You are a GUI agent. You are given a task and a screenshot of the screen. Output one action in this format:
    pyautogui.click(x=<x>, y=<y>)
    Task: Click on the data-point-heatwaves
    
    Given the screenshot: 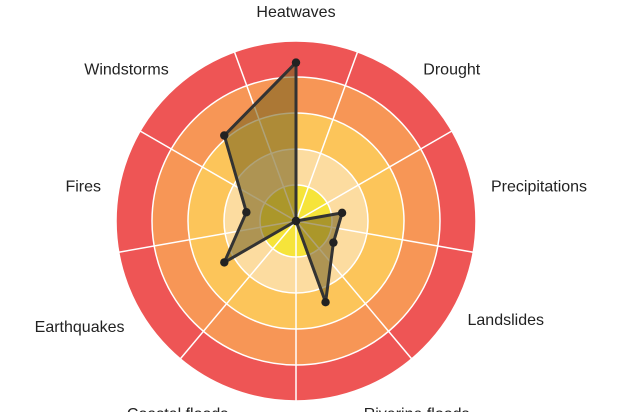 What is the action you would take?
    pyautogui.click(x=296, y=62)
    